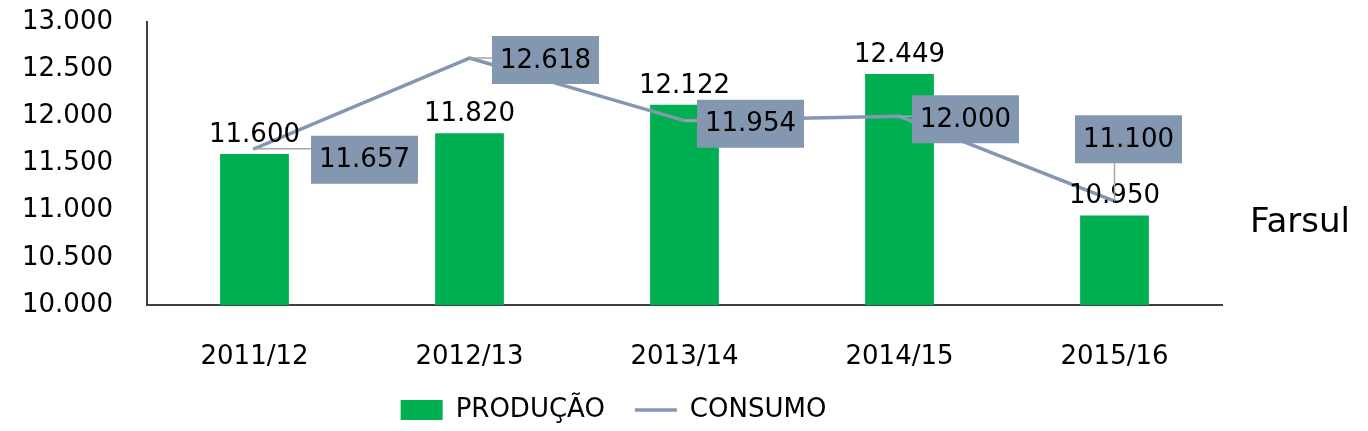  I want to click on data-label: 11.100, so click(1128, 137).